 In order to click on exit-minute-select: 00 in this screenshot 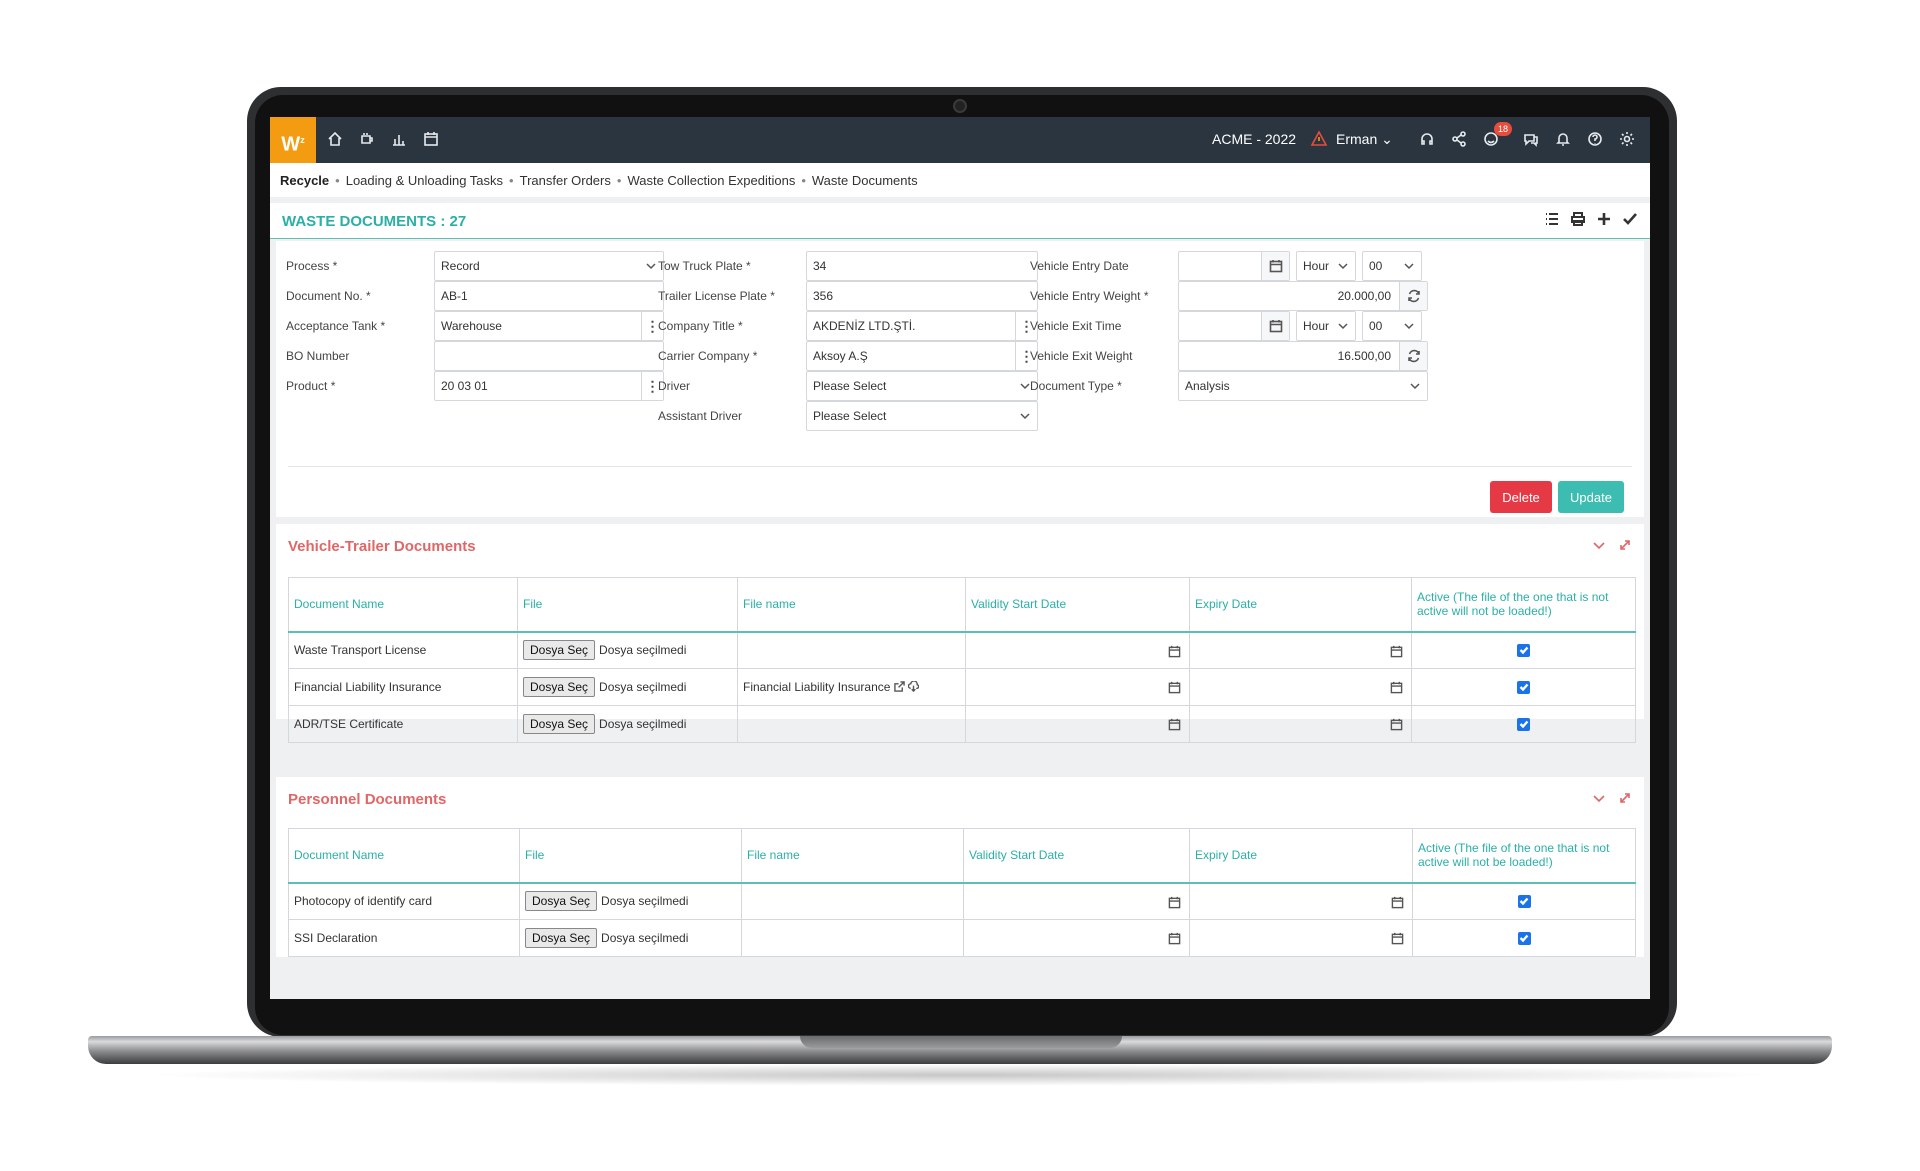, I will do `click(1392, 326)`.